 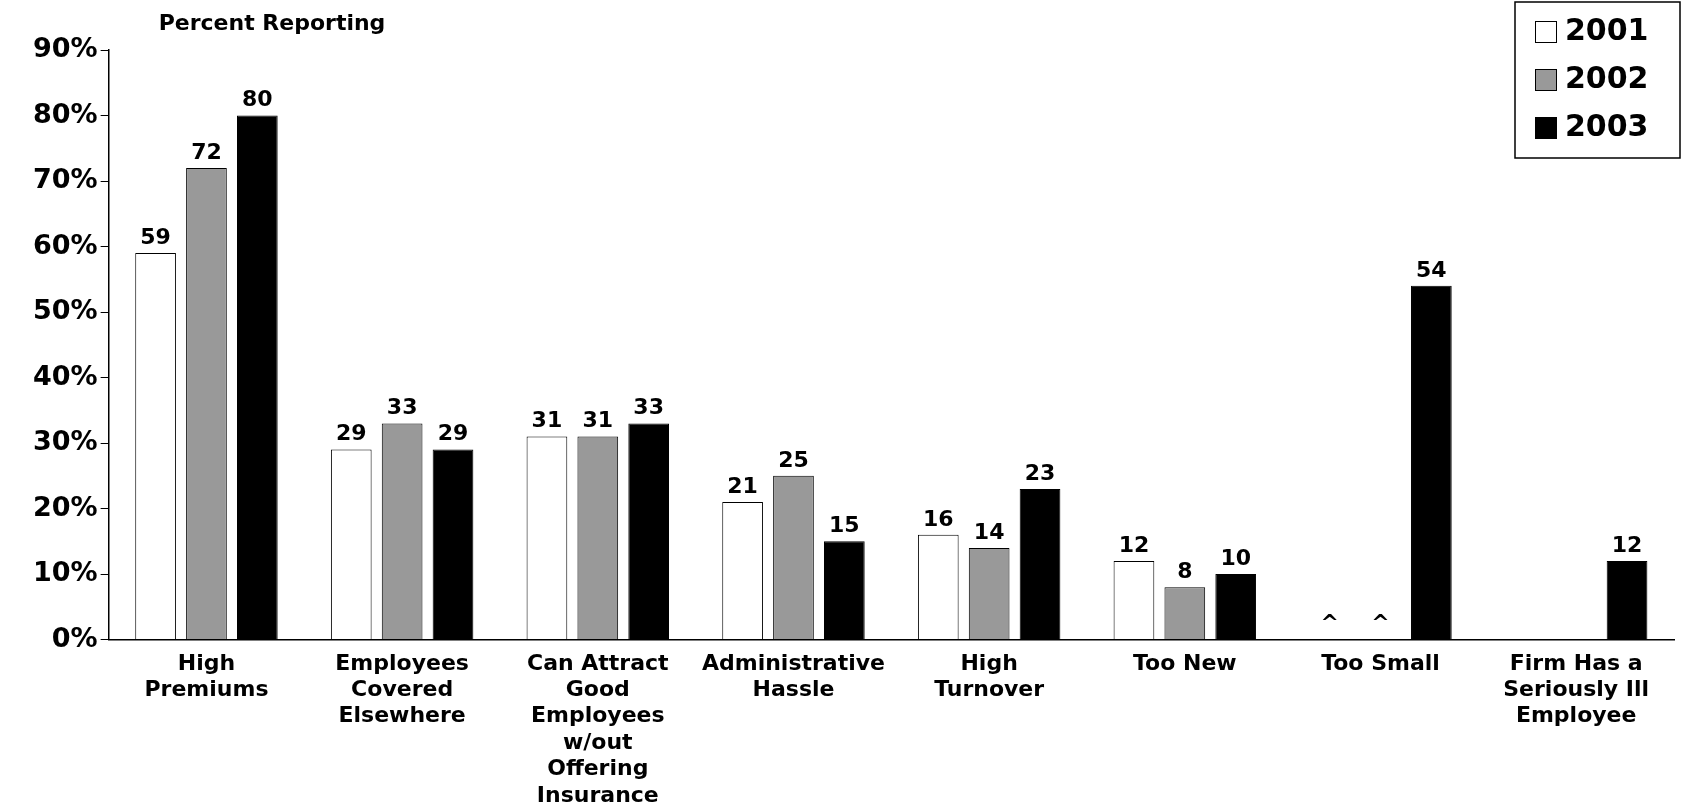 What do you see at coordinates (1576, 688) in the screenshot?
I see `x-tick-label: Firm Has a Seriously Ill Employee` at bounding box center [1576, 688].